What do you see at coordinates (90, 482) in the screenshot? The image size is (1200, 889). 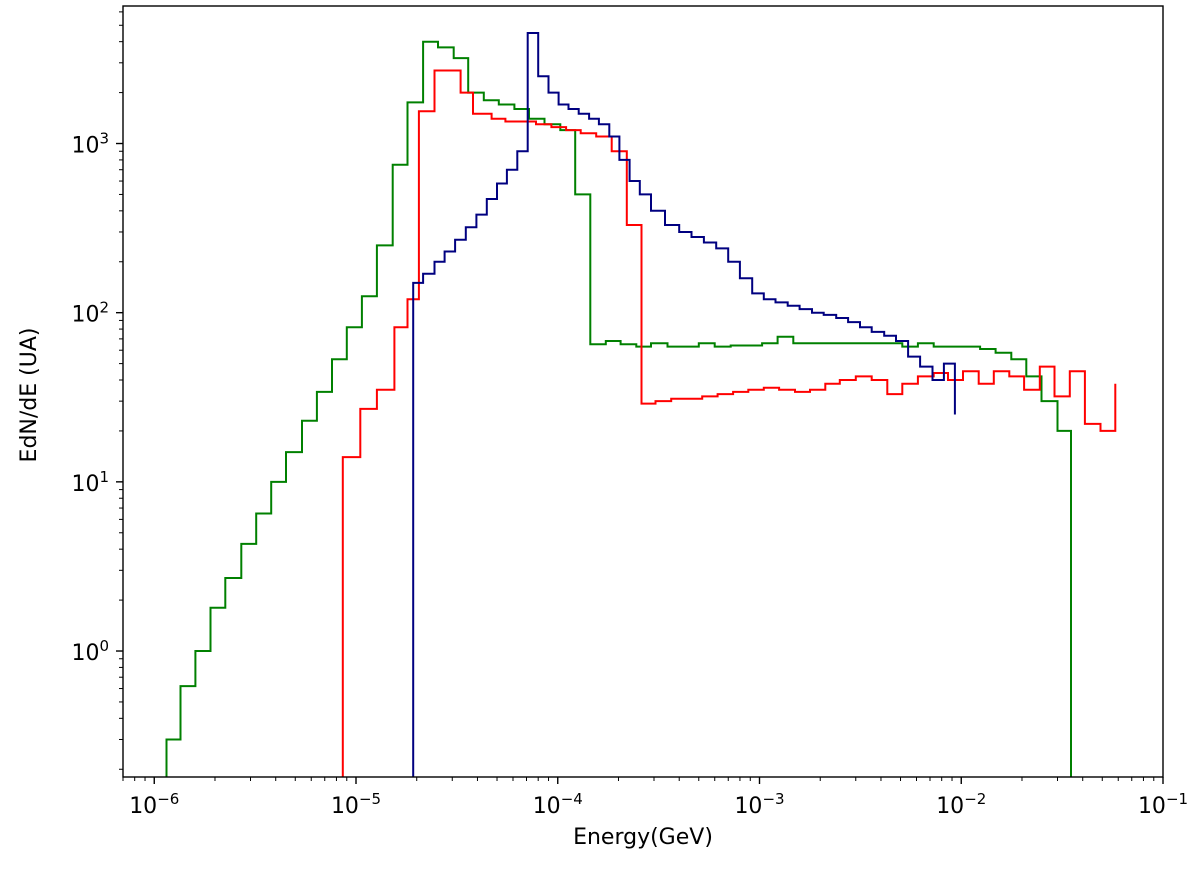 I see `y-tick-label: 10¹` at bounding box center [90, 482].